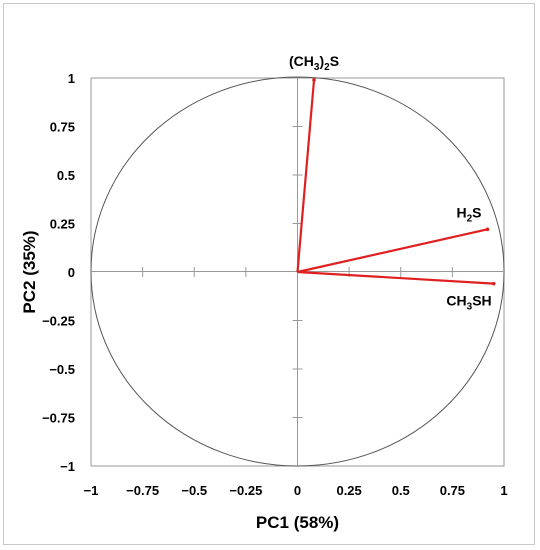 The width and height of the screenshot is (540, 550). I want to click on x-tick-label: 0.25, so click(348, 490).